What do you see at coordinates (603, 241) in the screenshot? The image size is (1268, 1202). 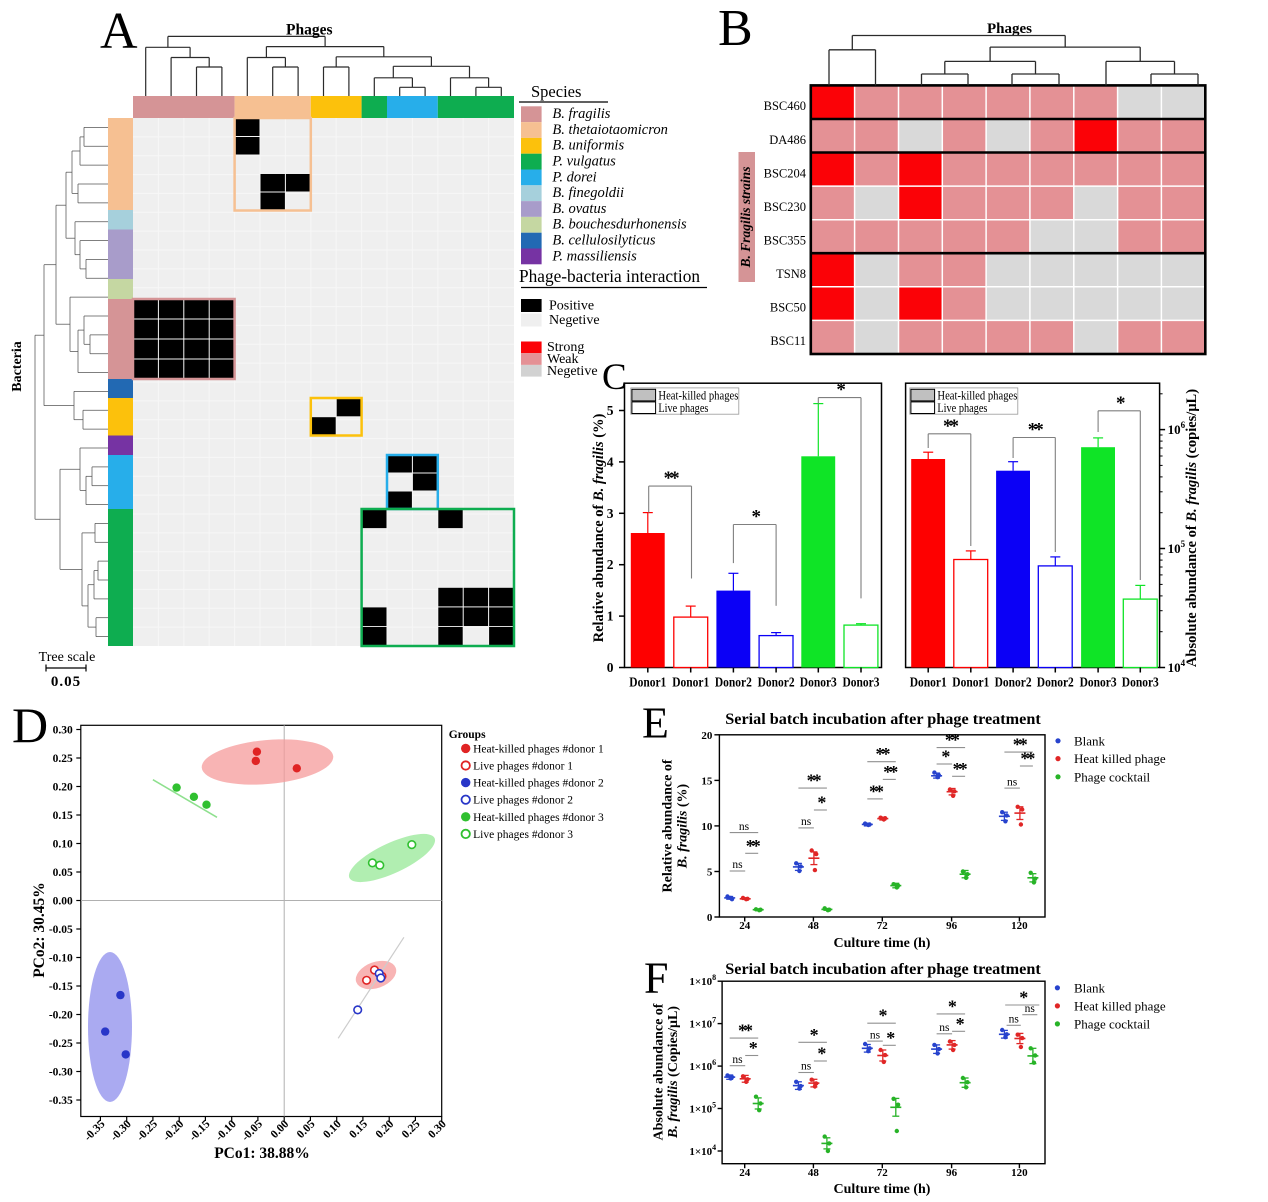 I see `svg-text: B. cellulosilyticus` at bounding box center [603, 241].